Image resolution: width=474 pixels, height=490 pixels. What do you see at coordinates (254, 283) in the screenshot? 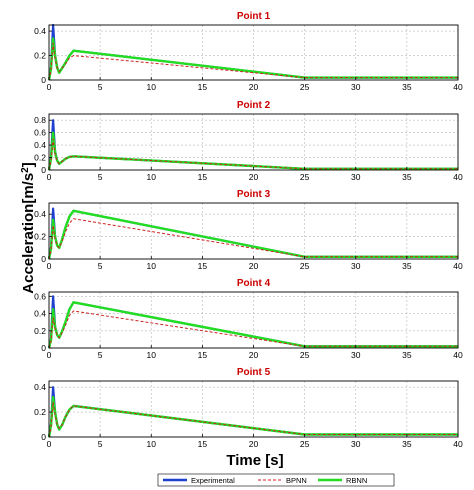
I see `panel-title: Point 4` at bounding box center [254, 283].